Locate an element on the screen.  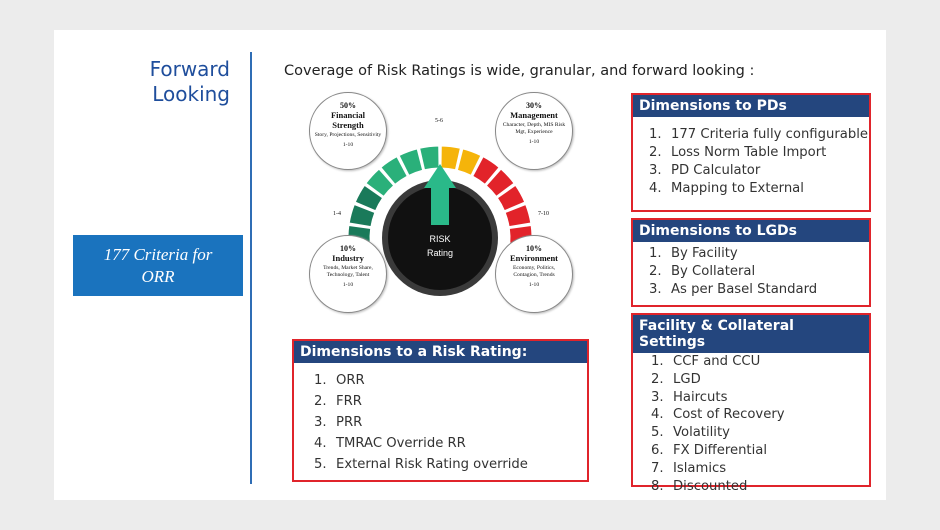
list-item: 3. Haircuts is located at coordinates (689, 397).